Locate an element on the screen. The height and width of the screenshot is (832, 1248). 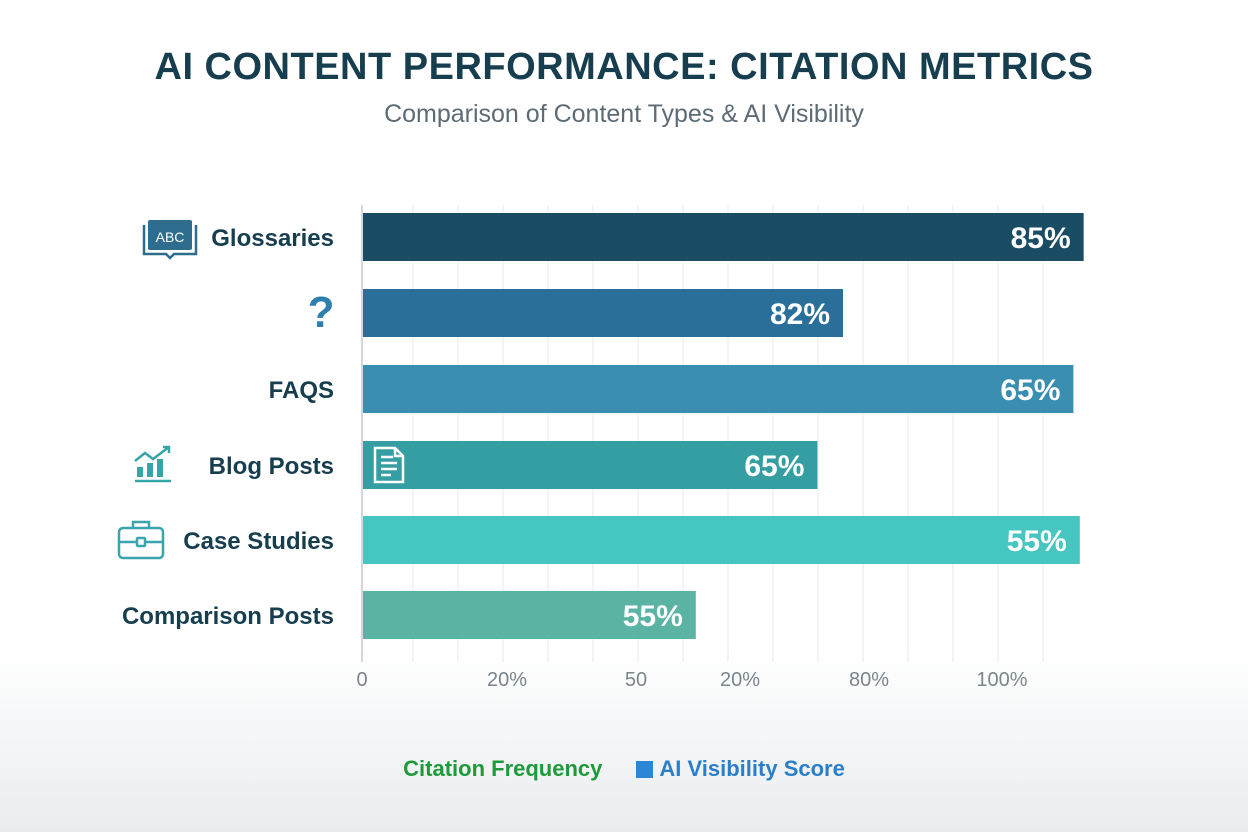
legend: Citation Frequency AI Visibility Score is located at coordinates (624, 769).